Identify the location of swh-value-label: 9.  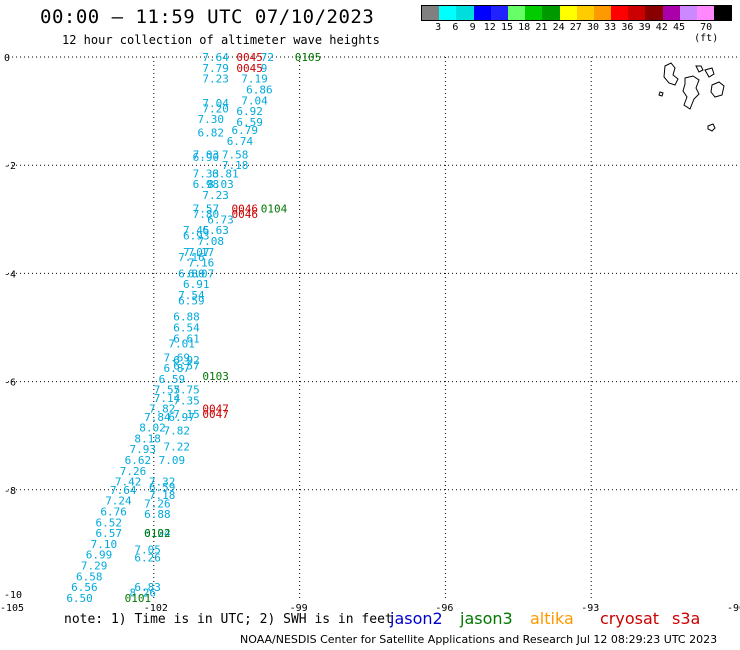
(264, 68).